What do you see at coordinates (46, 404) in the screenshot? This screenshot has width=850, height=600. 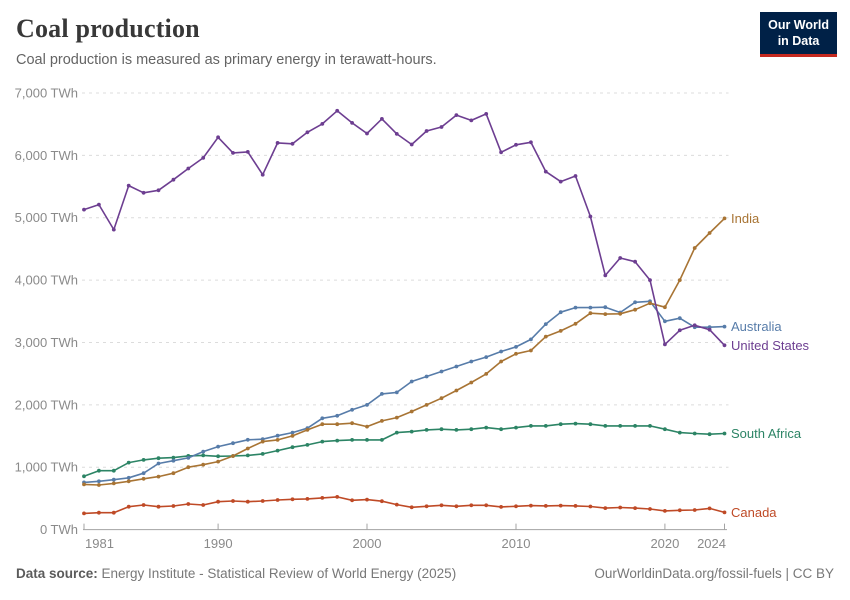 I see `y-tick-label: 2,000 TWh` at bounding box center [46, 404].